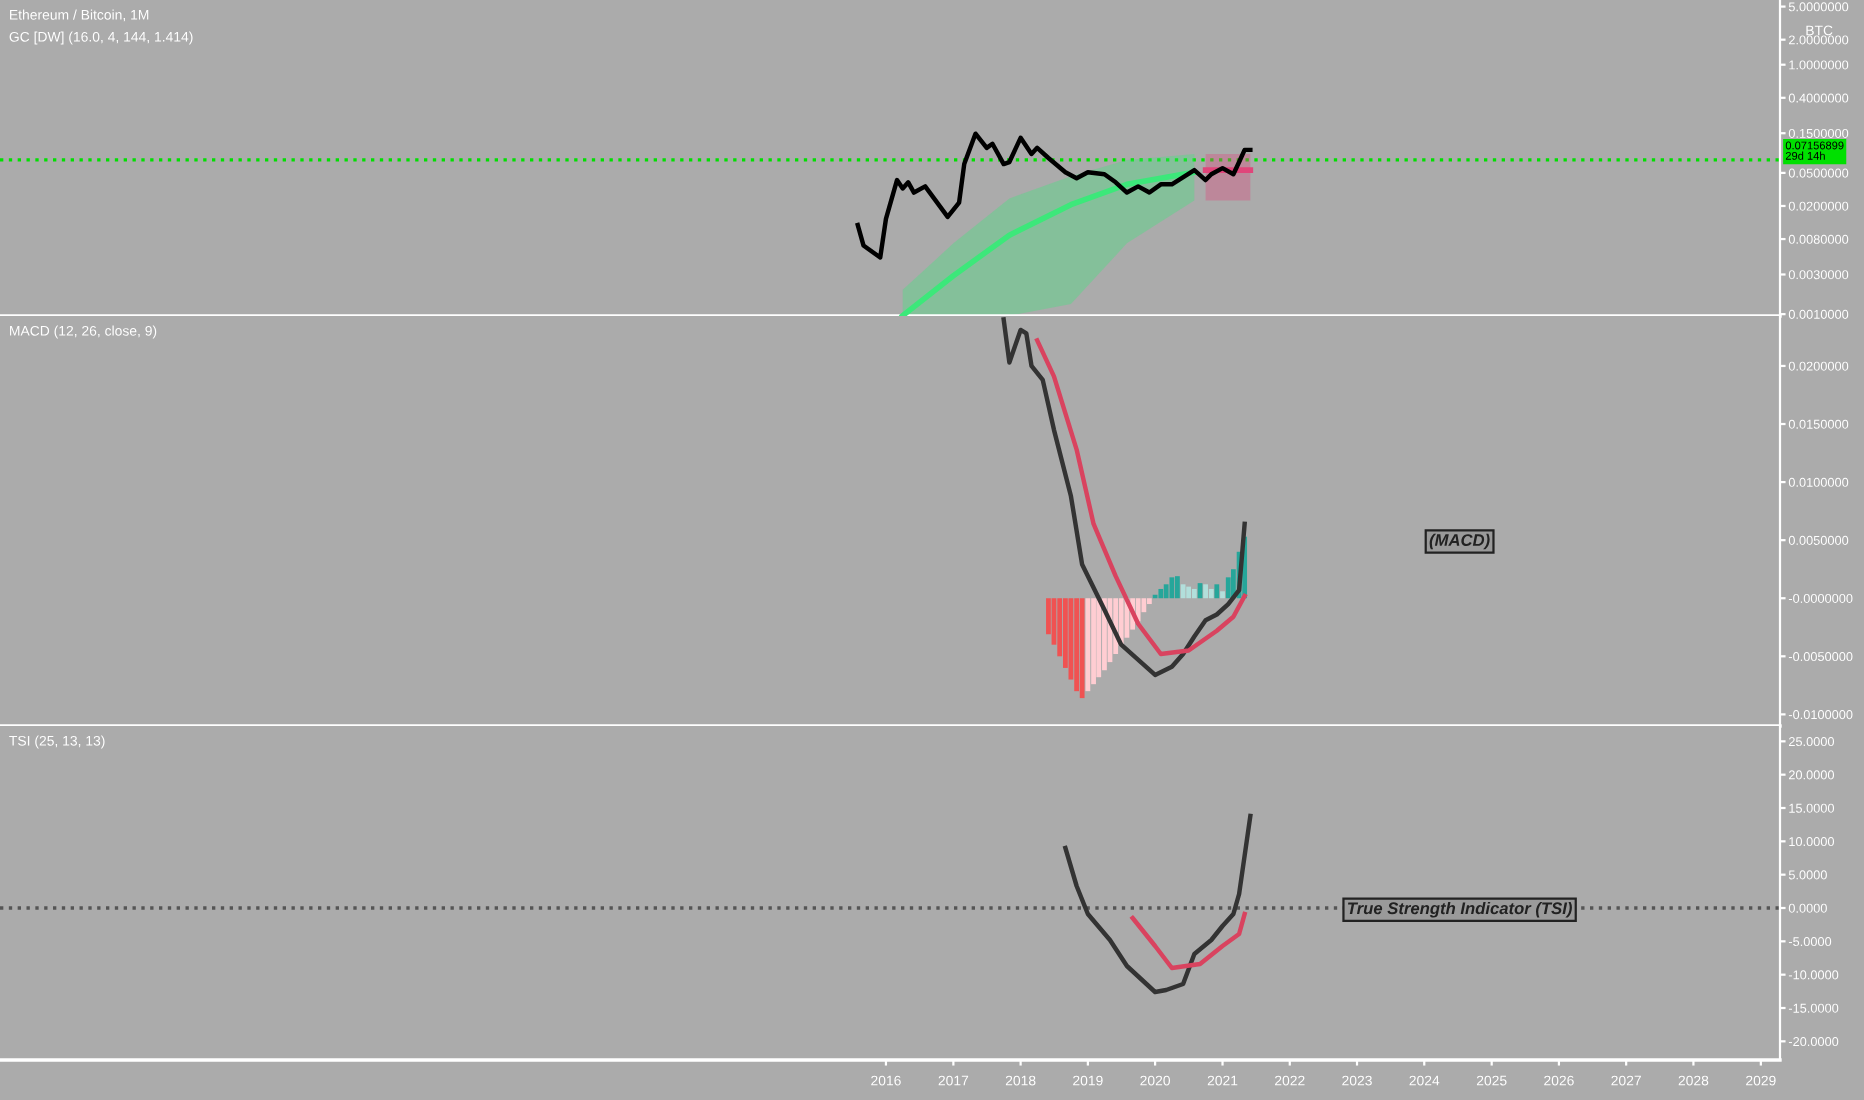 The height and width of the screenshot is (1100, 1864). I want to click on annotation: True Strength Indicator (TSI), so click(1459, 909).